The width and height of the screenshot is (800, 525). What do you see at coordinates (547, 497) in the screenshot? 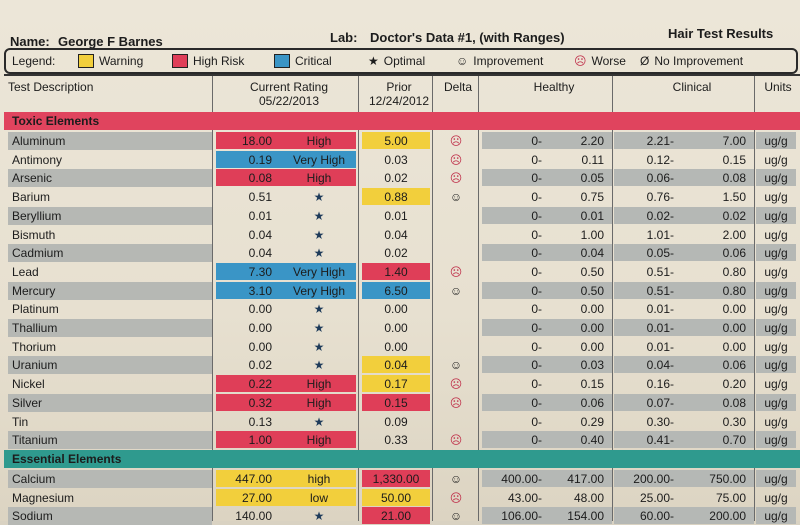
I see `healthy-range: 43.00- 48.00` at bounding box center [547, 497].